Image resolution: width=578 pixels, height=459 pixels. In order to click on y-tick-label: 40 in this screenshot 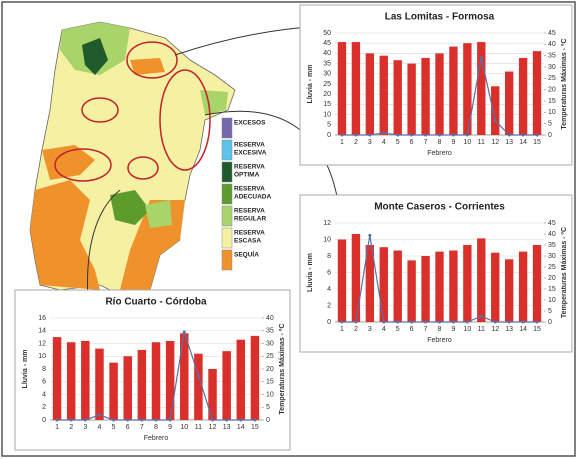, I will do `click(327, 53)`.